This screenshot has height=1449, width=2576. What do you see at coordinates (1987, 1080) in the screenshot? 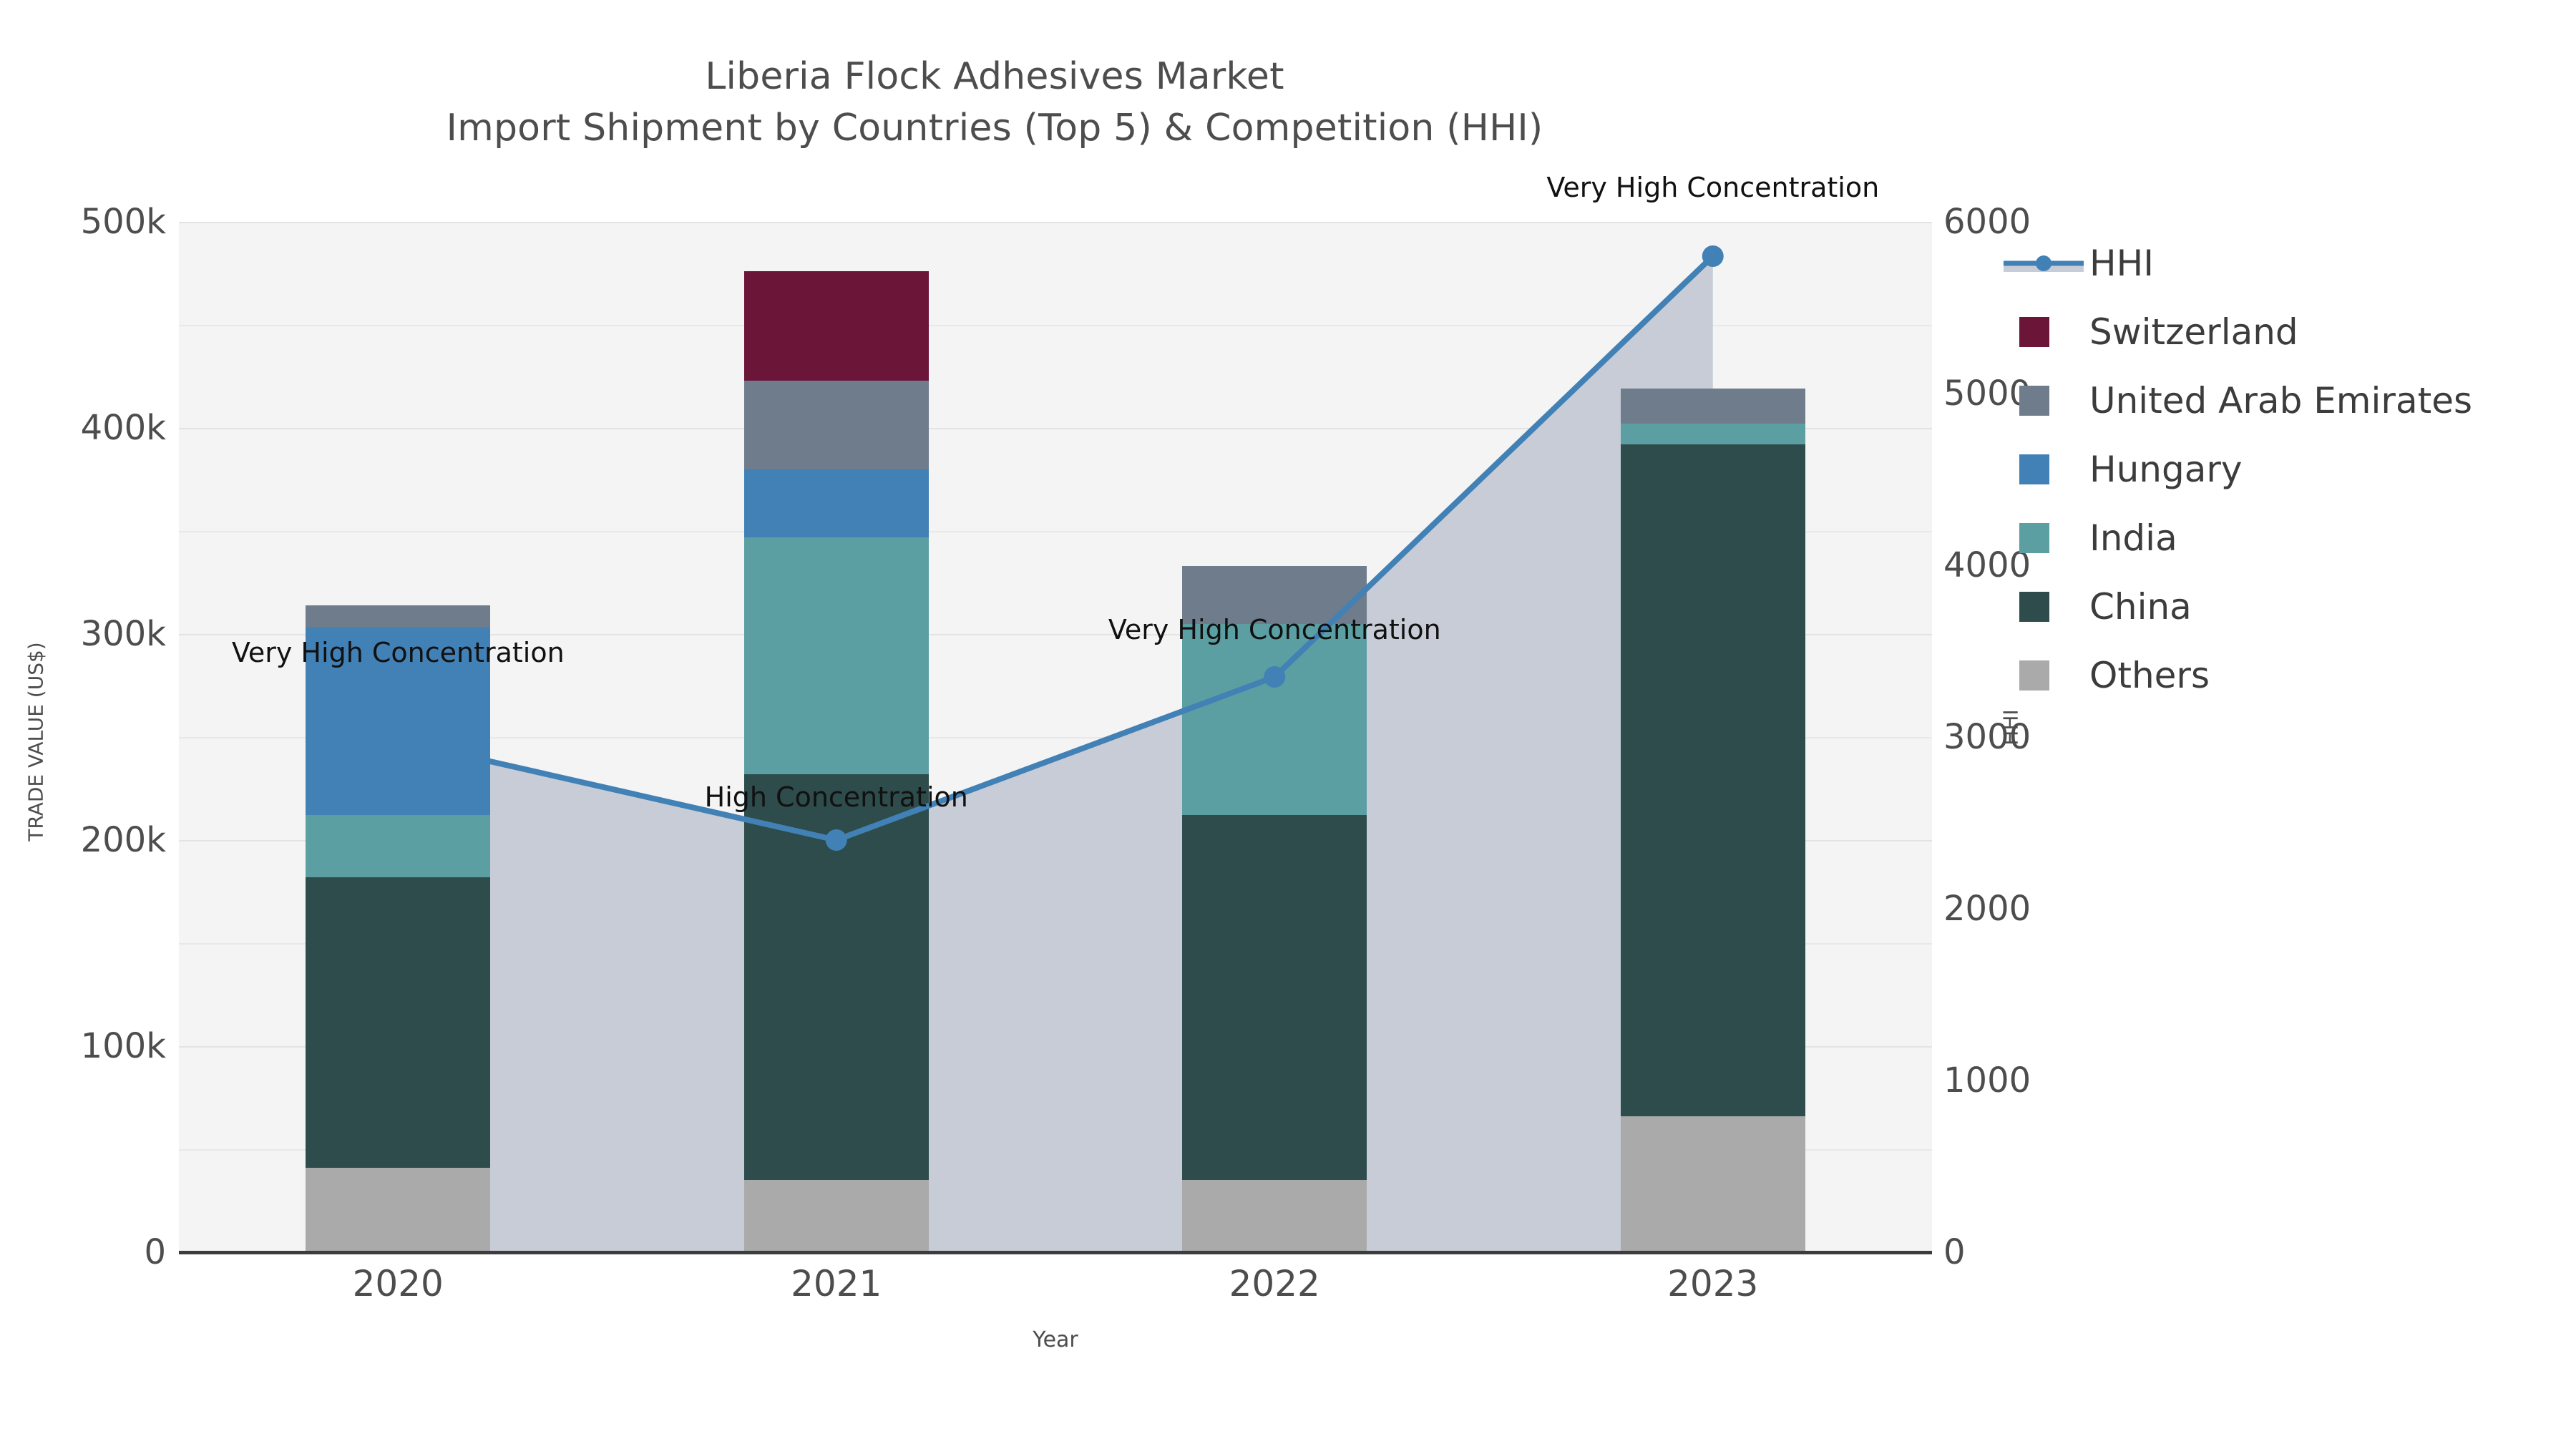
I see `y-axis-right-tick-label: 1000` at bounding box center [1987, 1080].